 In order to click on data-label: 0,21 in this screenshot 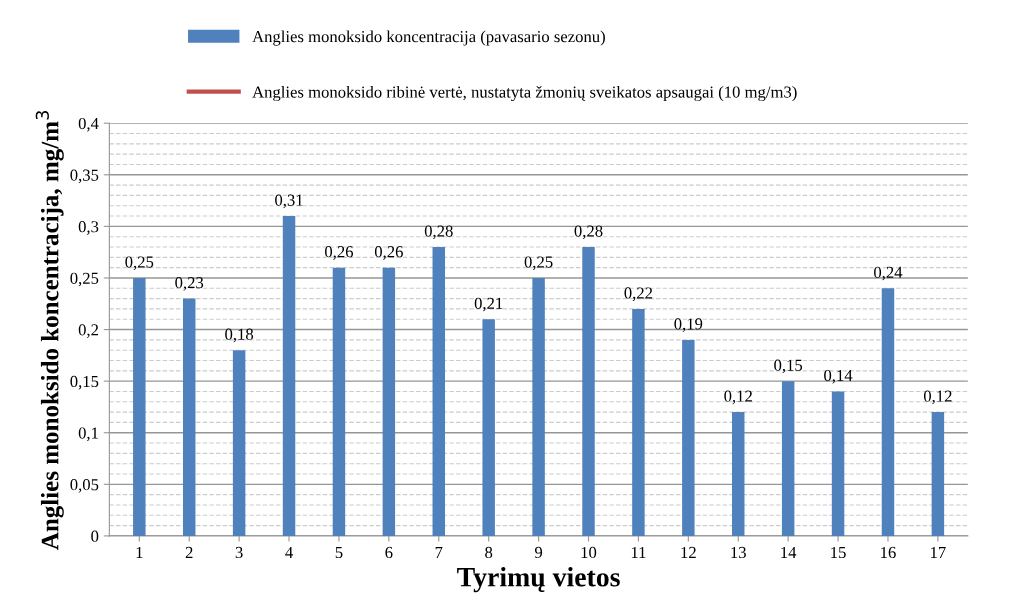, I will do `click(488, 304)`.